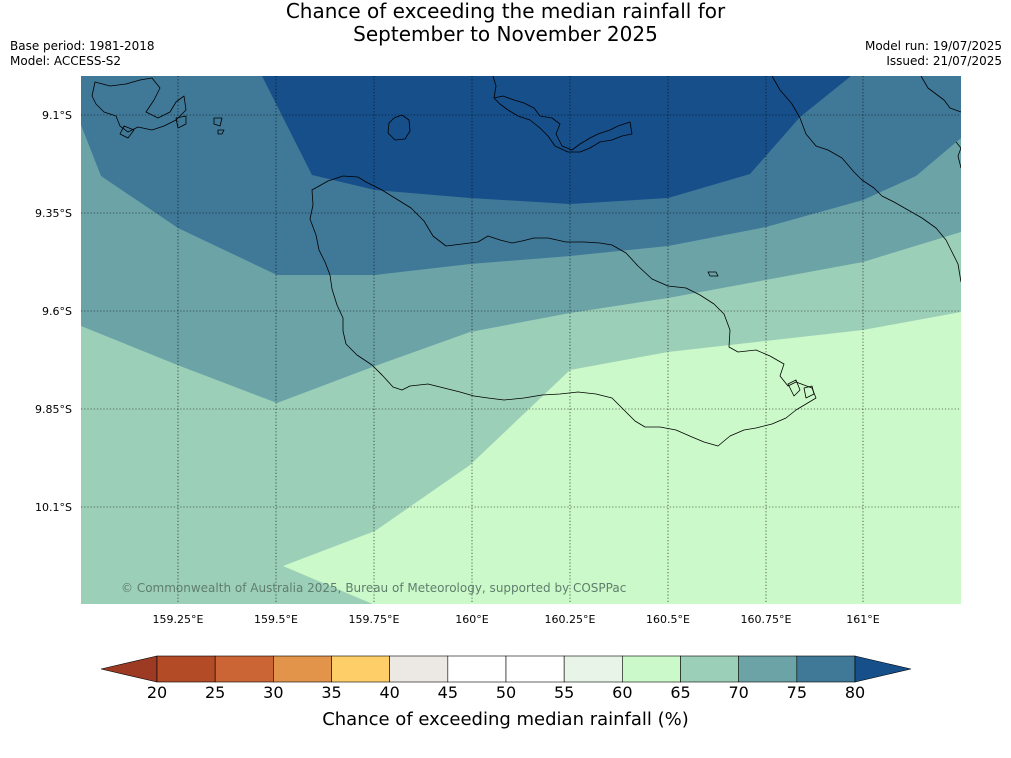 The width and height of the screenshot is (1011, 758). I want to click on lon-label: 159.25°E, so click(178, 619).